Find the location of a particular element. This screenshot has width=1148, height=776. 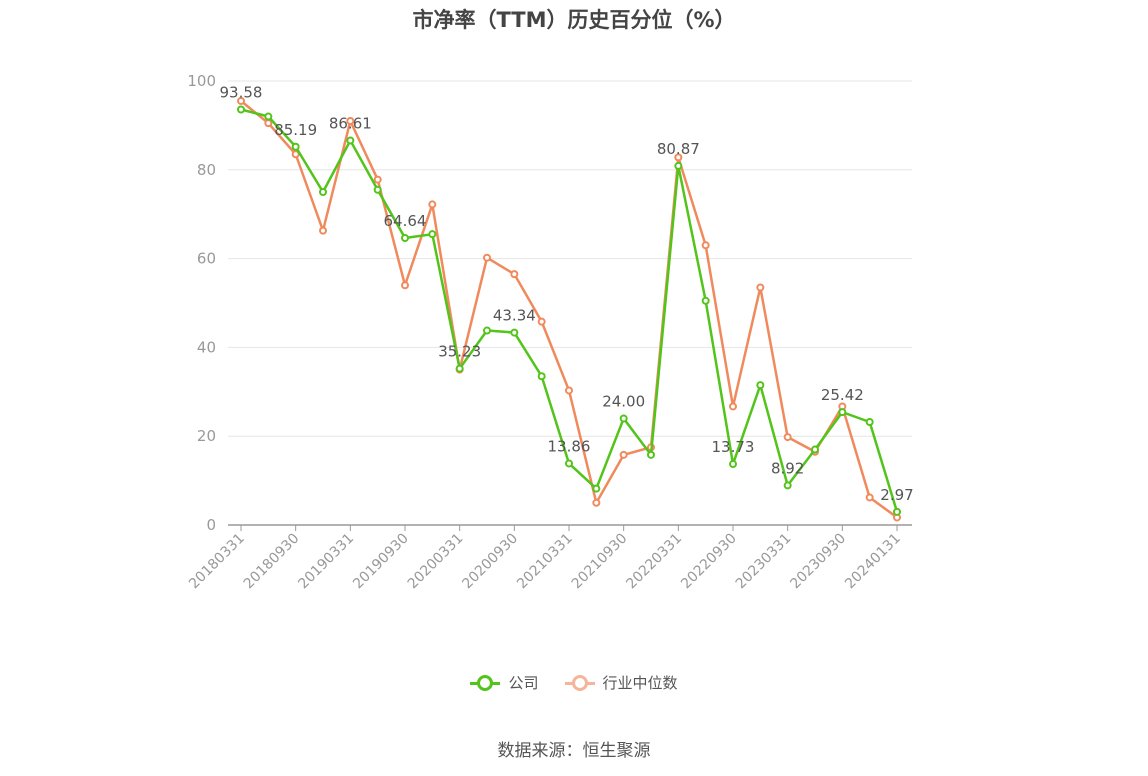

data-label: 93.58 is located at coordinates (241, 93).